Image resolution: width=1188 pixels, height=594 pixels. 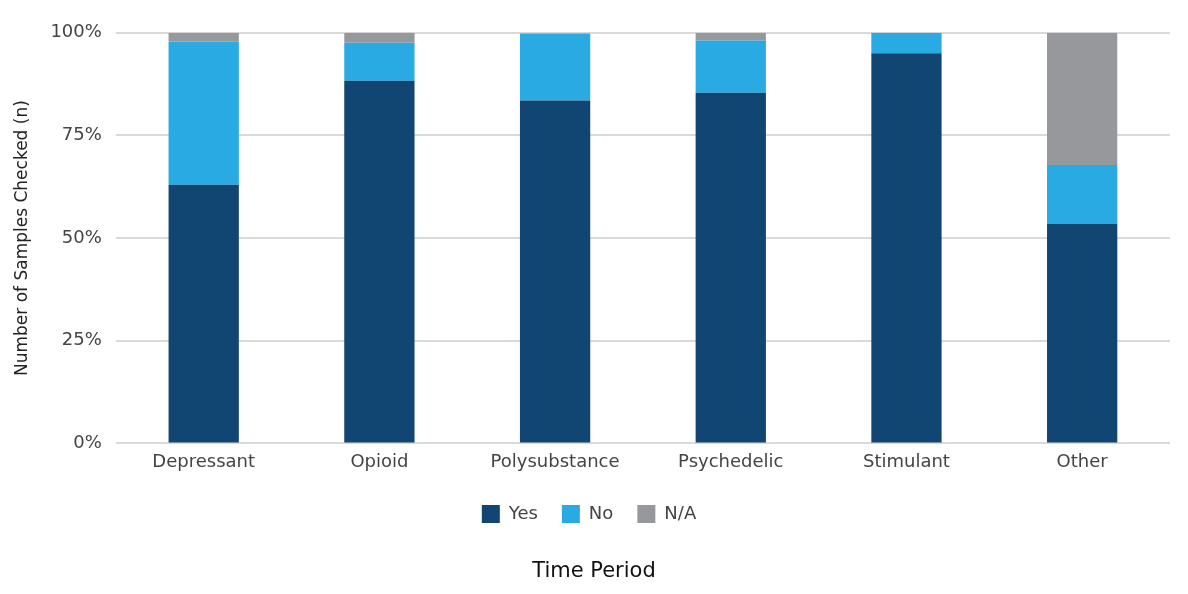 What do you see at coordinates (81, 236) in the screenshot?
I see `y-tick-label: 50%` at bounding box center [81, 236].